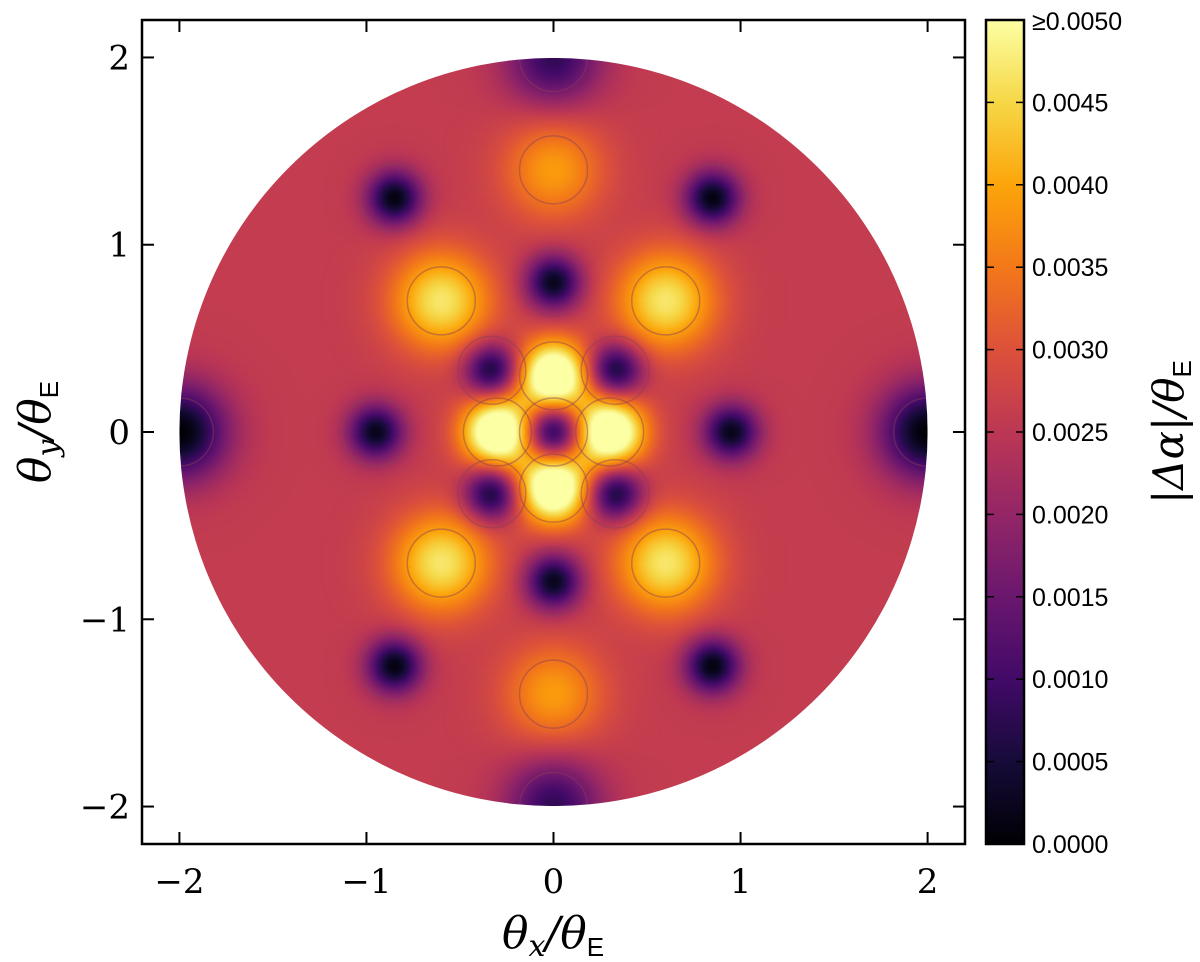 The width and height of the screenshot is (1200, 962). Describe the element at coordinates (554, 882) in the screenshot. I see `x-tick-label: 0` at that location.